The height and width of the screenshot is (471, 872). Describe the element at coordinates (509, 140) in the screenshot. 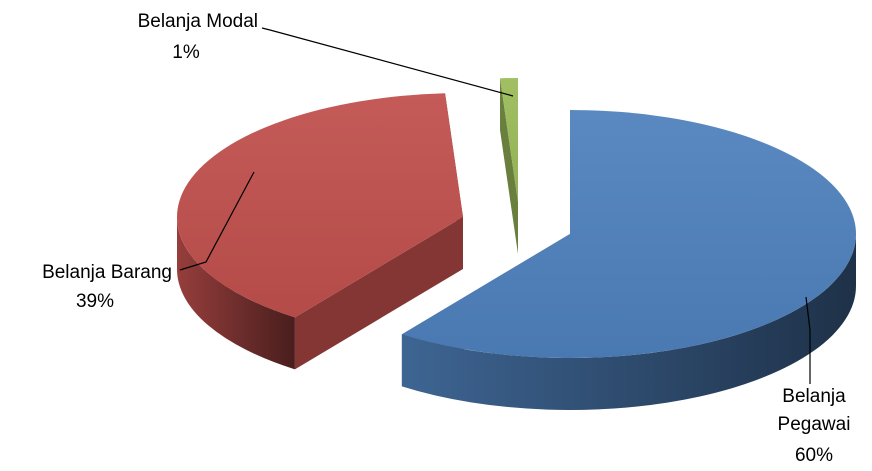

I see `pie-slice-top` at that location.